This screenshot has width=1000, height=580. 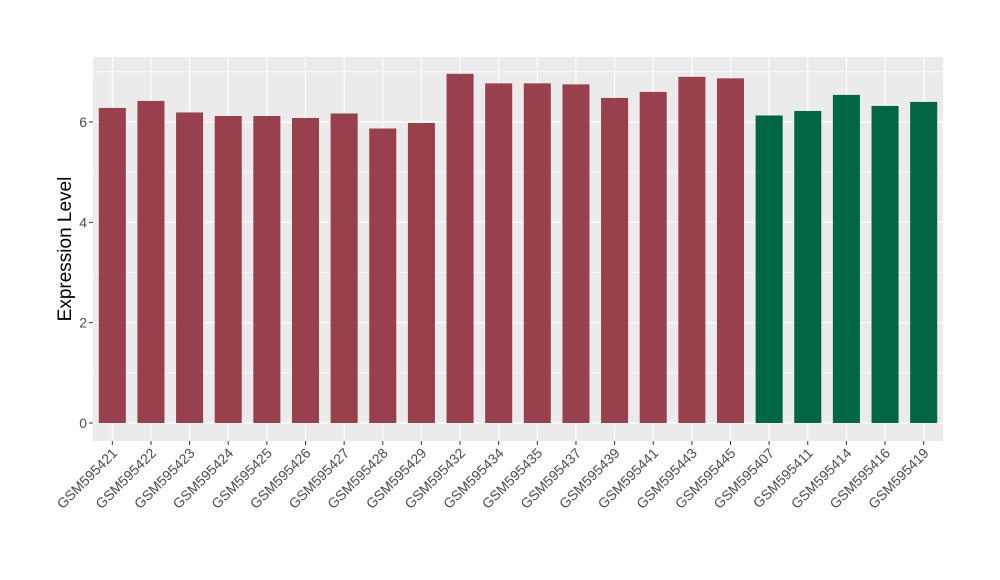 I want to click on bar-GSM595434, so click(x=499, y=253).